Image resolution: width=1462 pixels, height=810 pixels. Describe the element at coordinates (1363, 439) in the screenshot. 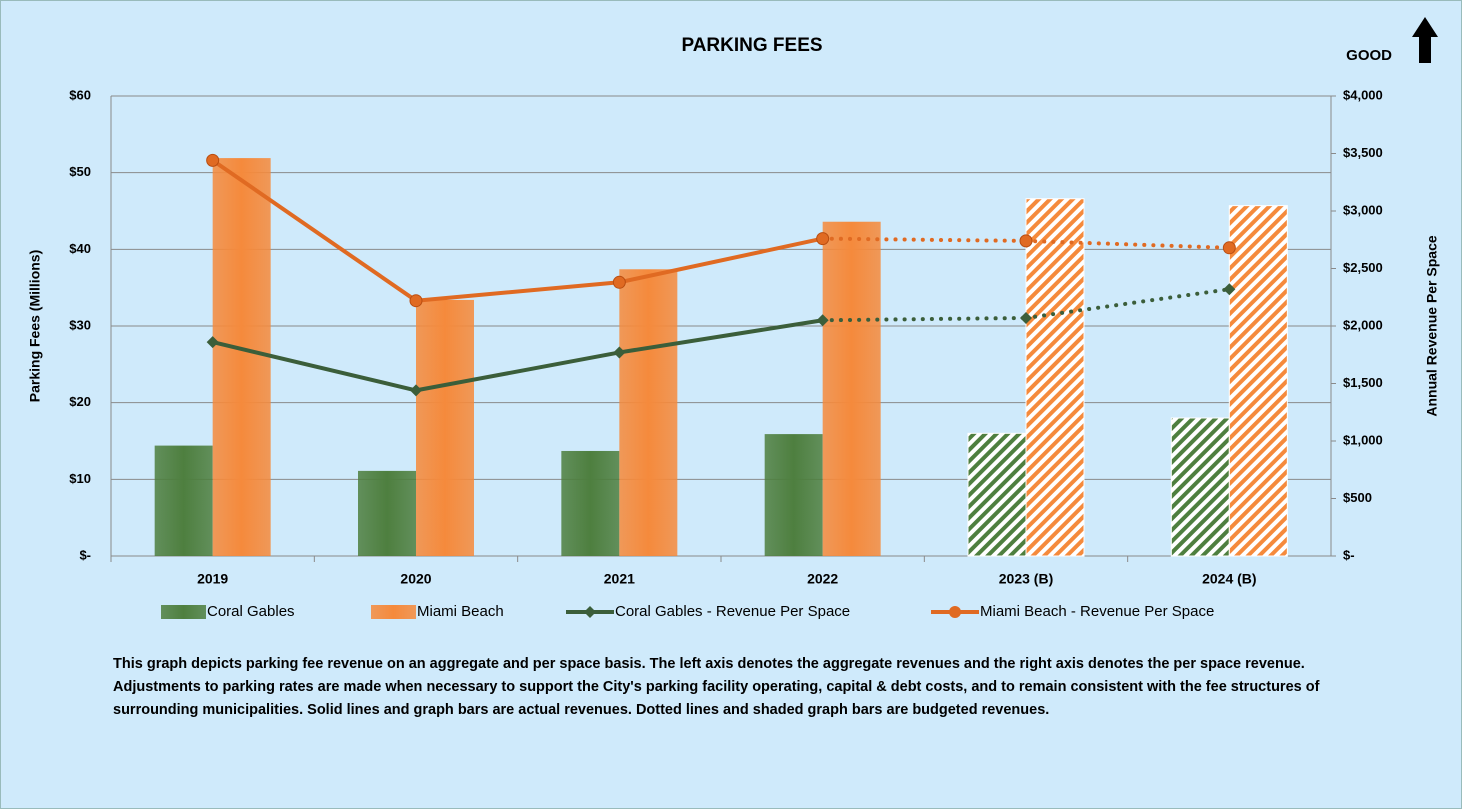

I see `y2-tick-label: $1,000` at that location.